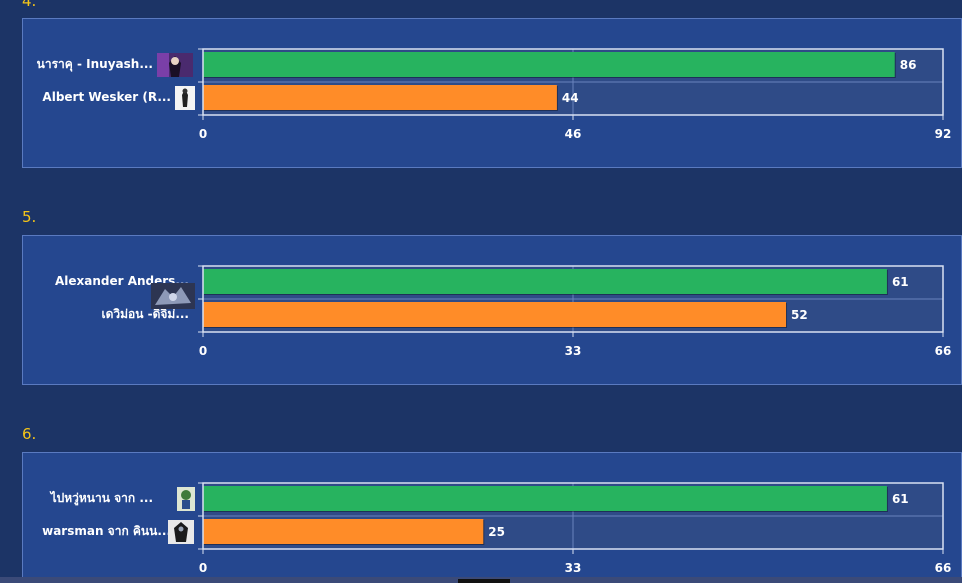  I want to click on section-number-4: 4., so click(29, 5).